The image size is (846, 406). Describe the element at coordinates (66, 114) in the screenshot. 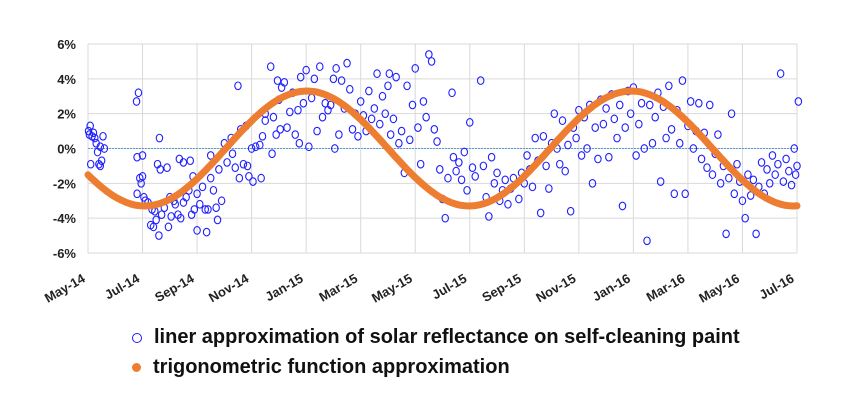

I see `y-tick-label: 2%` at that location.